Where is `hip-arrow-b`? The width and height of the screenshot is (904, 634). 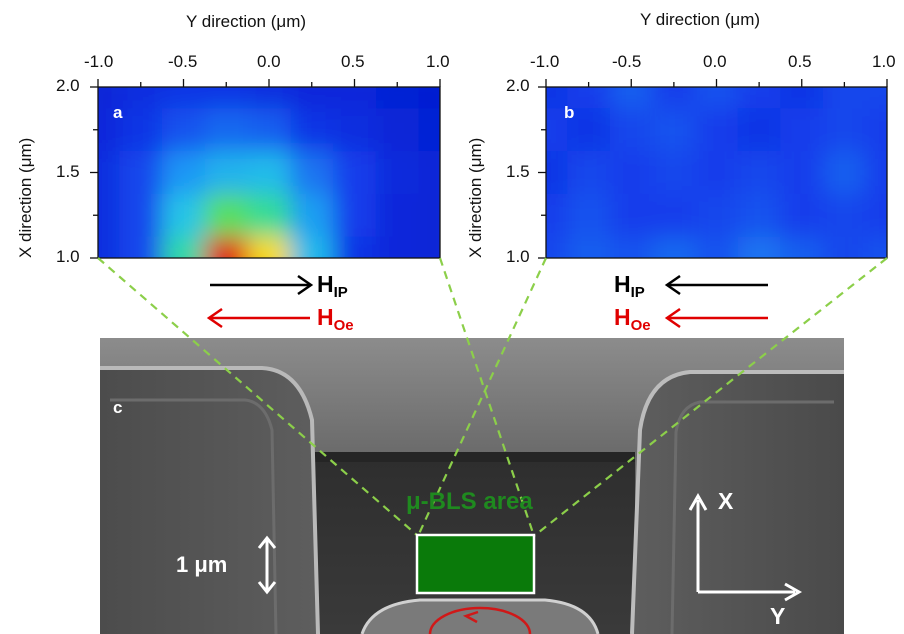
hip-arrow-b is located at coordinates (716, 285).